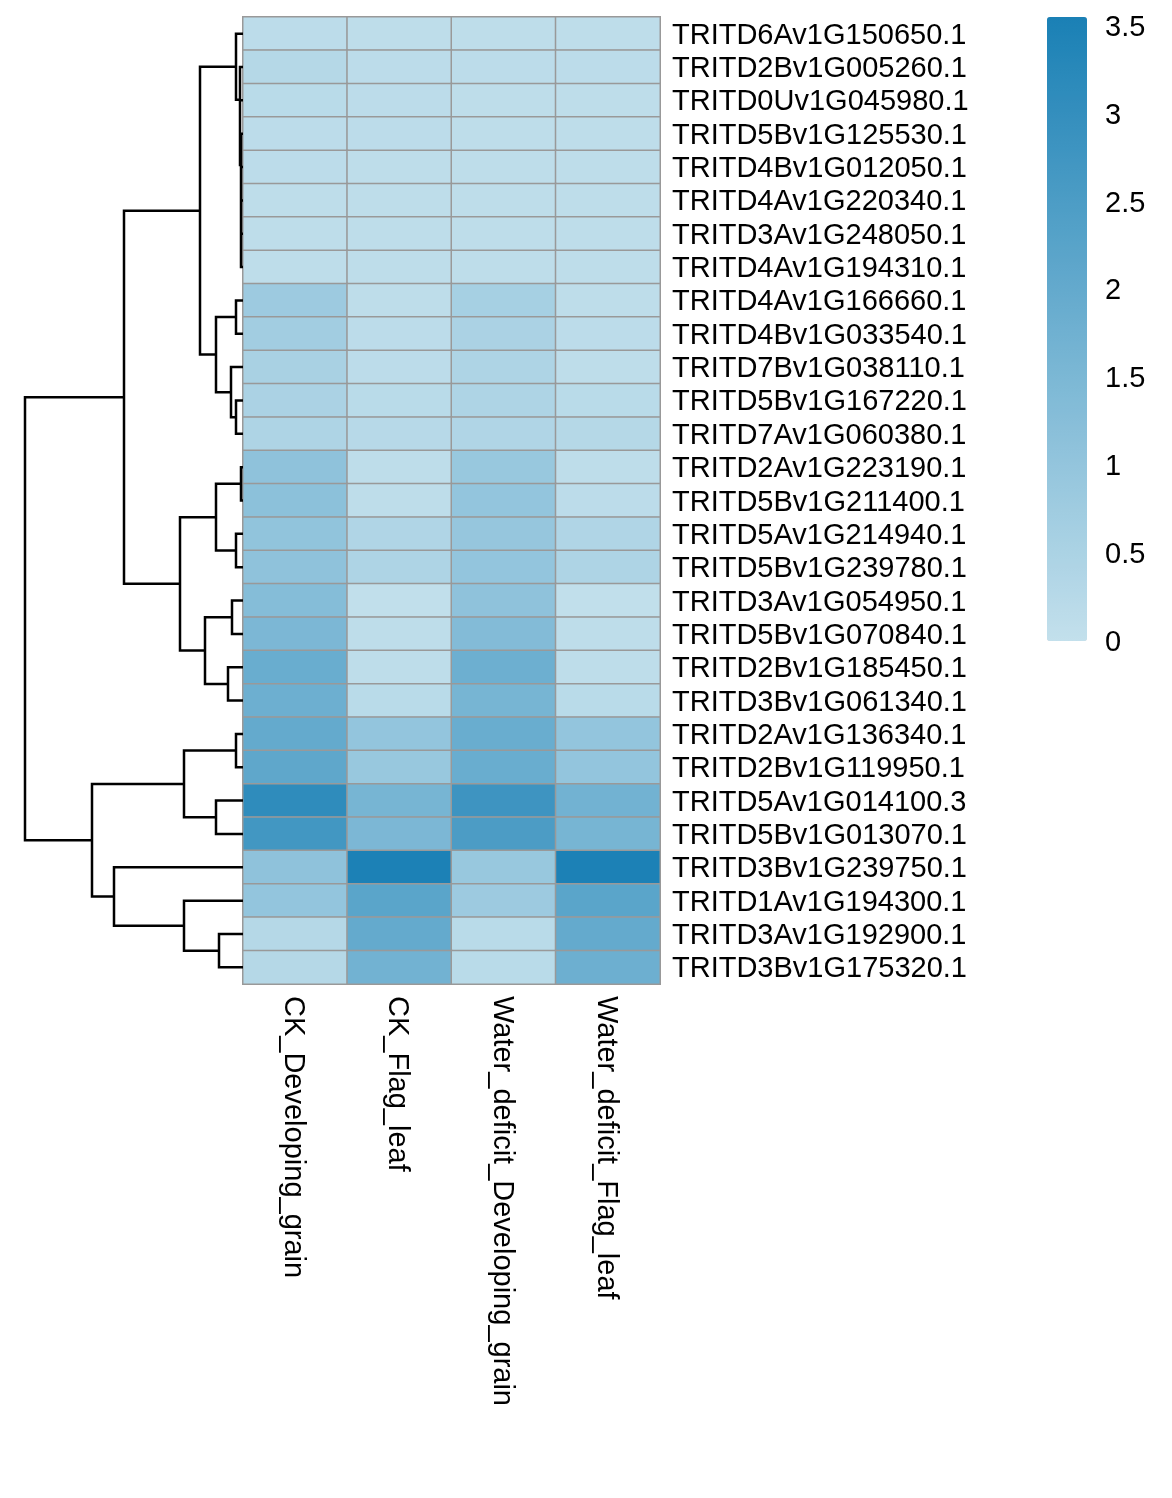  What do you see at coordinates (818, 767) in the screenshot?
I see `y-tick-label: TRITD2Bv1G119950.1` at bounding box center [818, 767].